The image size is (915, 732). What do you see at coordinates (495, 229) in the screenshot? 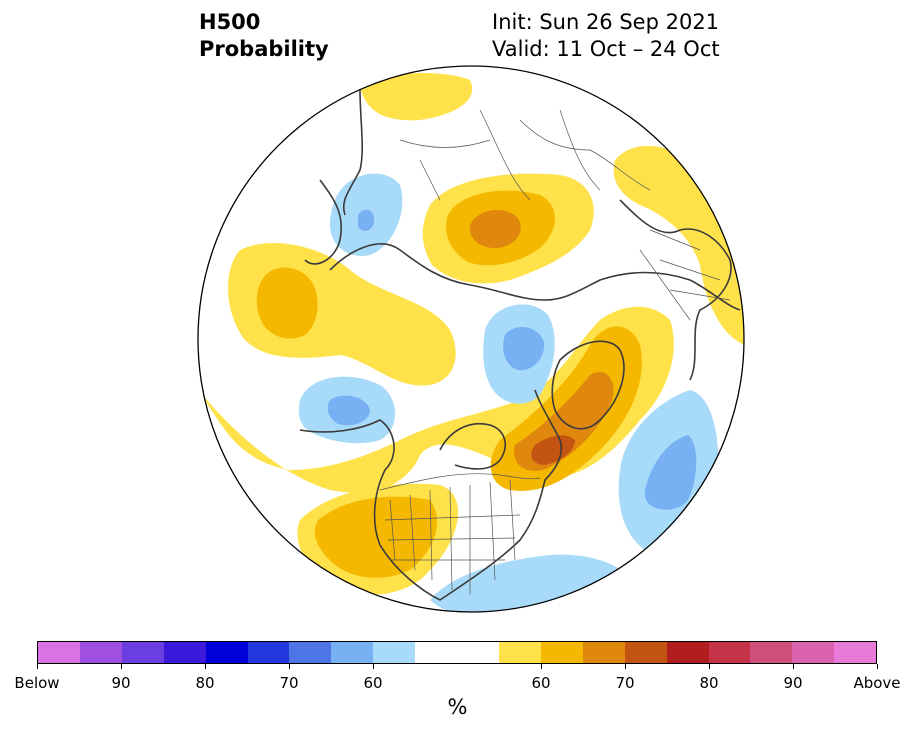
I see `anomaly-siberia-peak` at bounding box center [495, 229].